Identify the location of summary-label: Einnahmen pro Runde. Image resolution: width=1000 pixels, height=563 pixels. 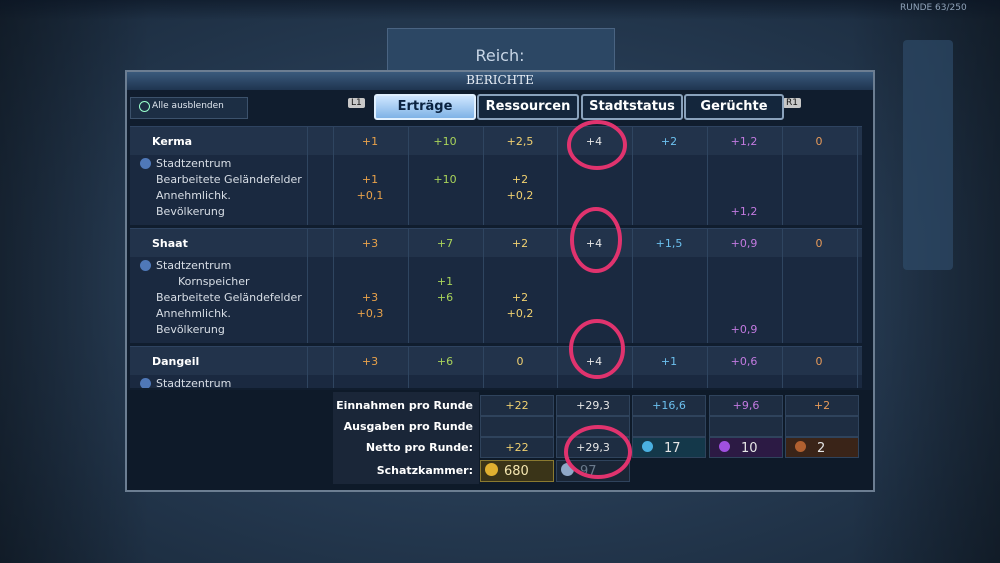
(404, 405).